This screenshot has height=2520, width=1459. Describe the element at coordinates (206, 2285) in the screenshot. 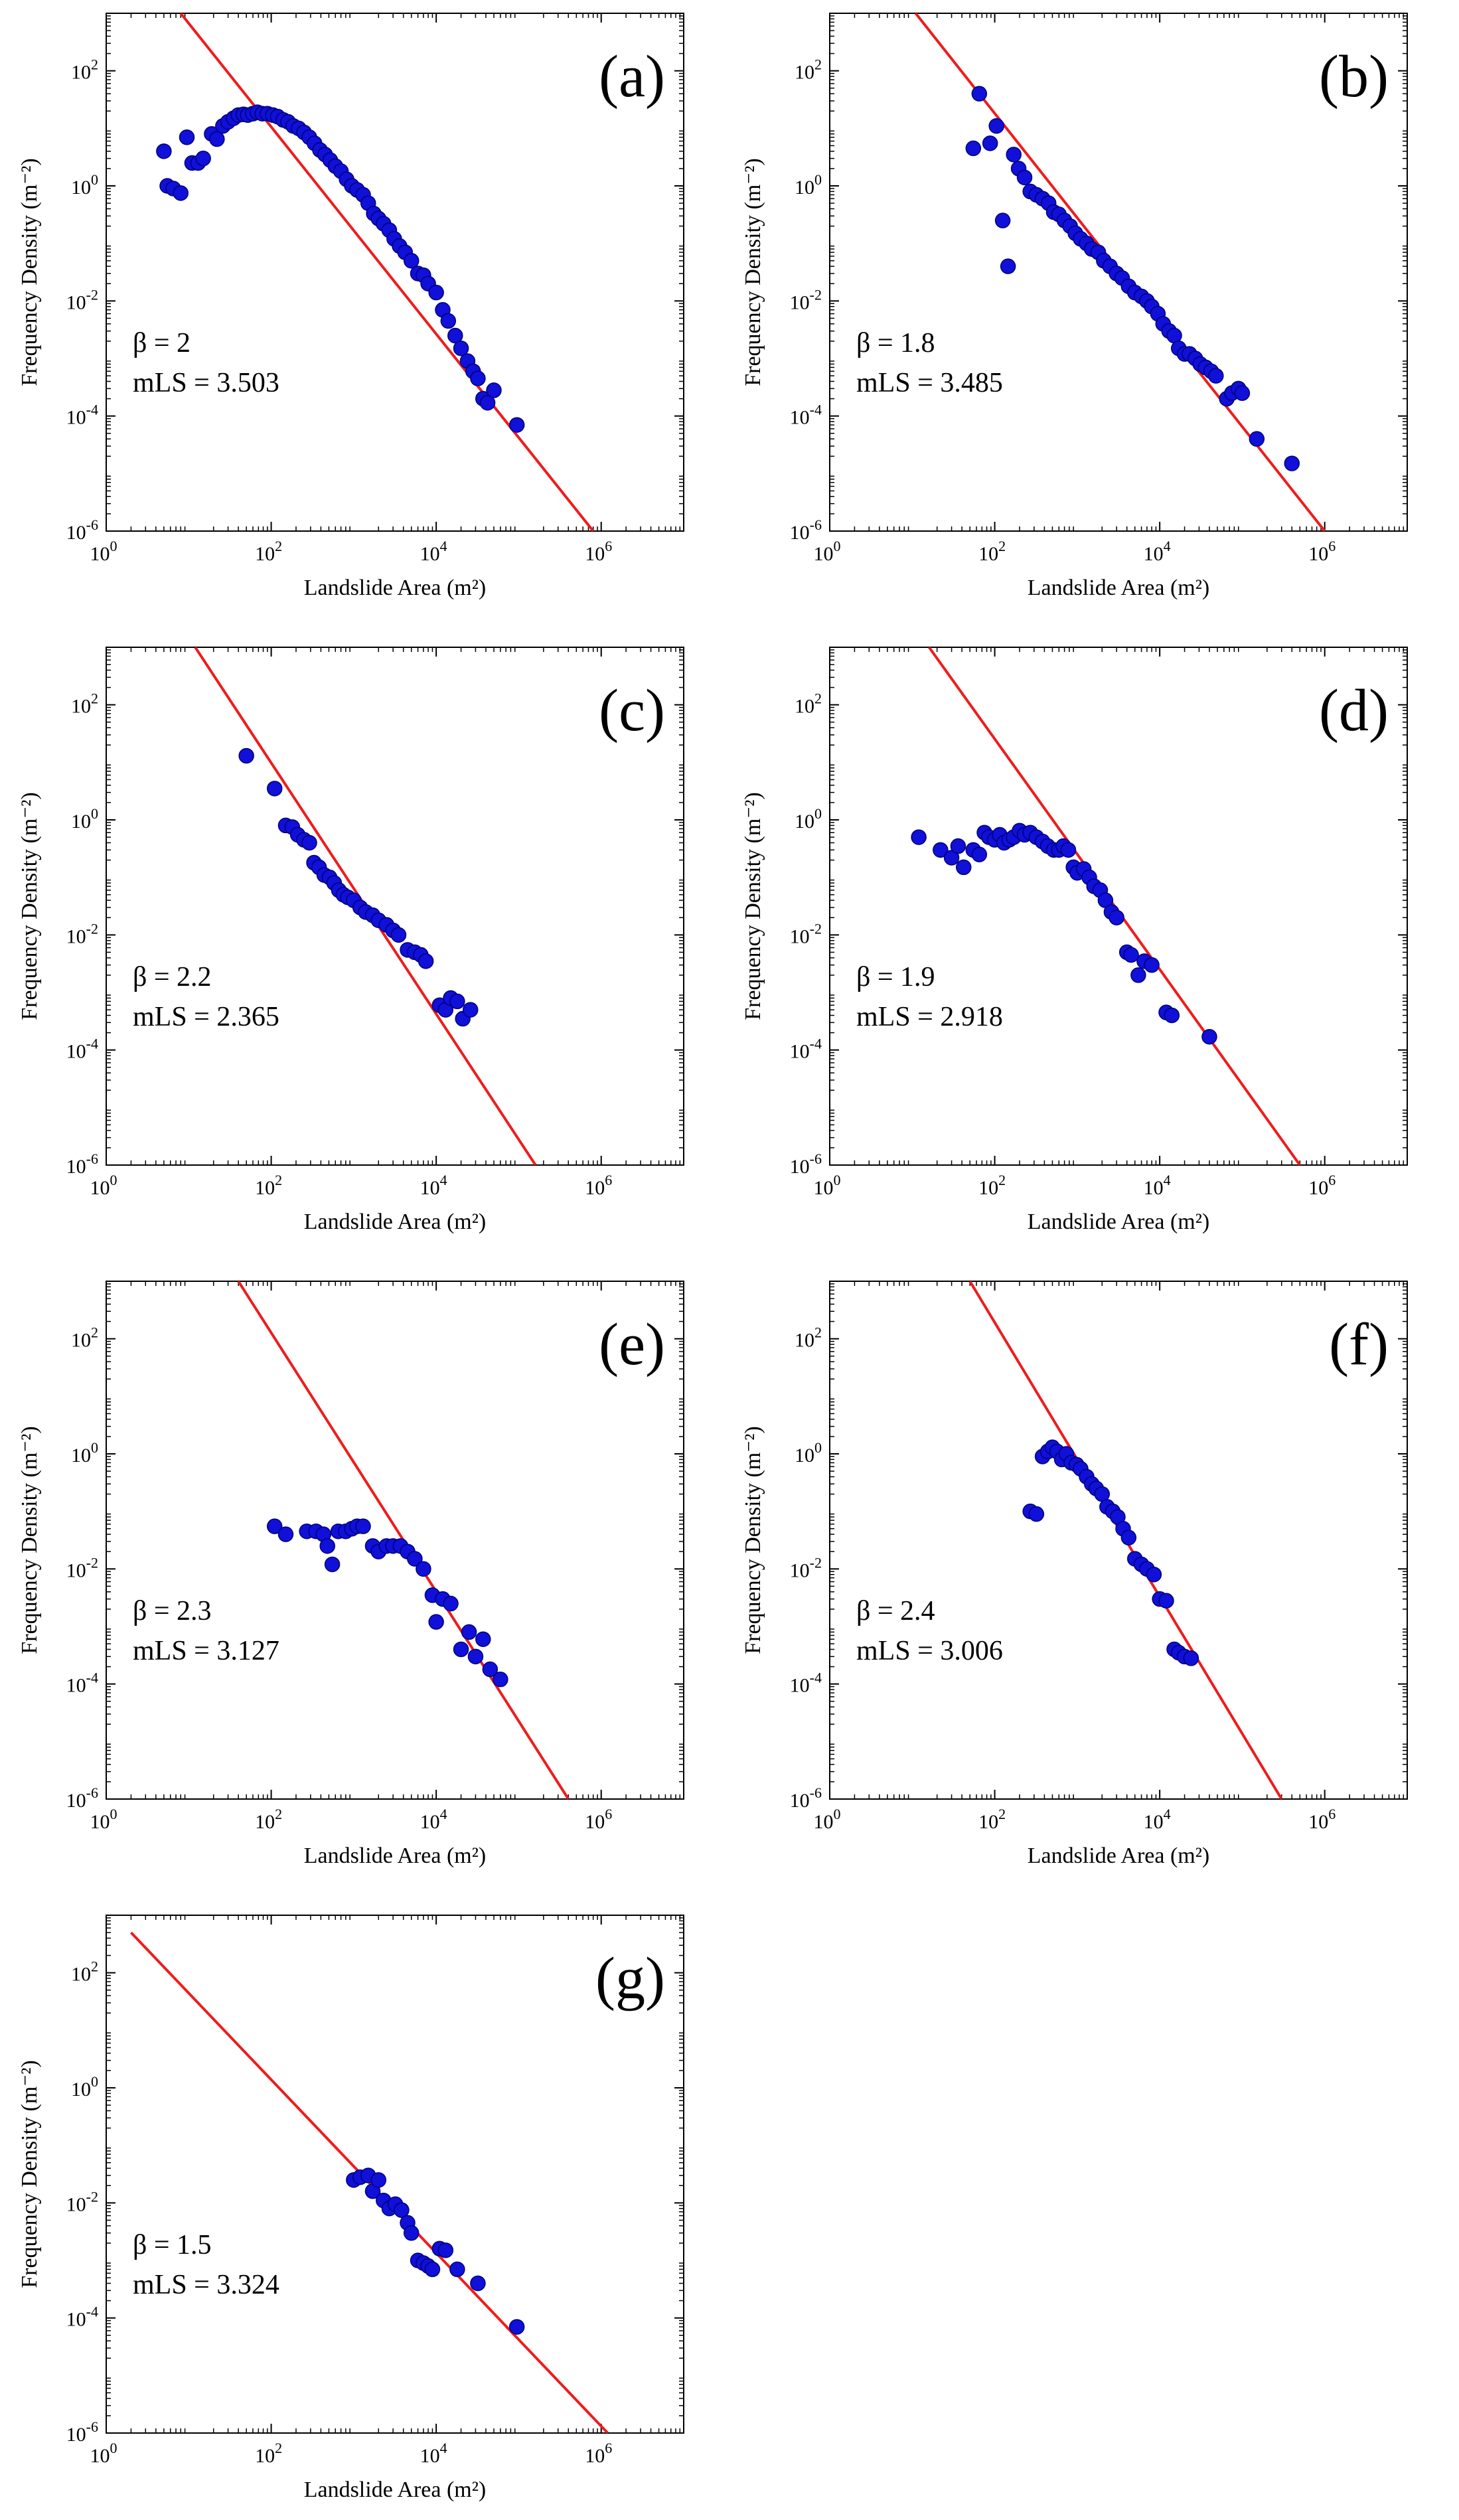

I see `mls-annotation: mLS = 3.324` at that location.